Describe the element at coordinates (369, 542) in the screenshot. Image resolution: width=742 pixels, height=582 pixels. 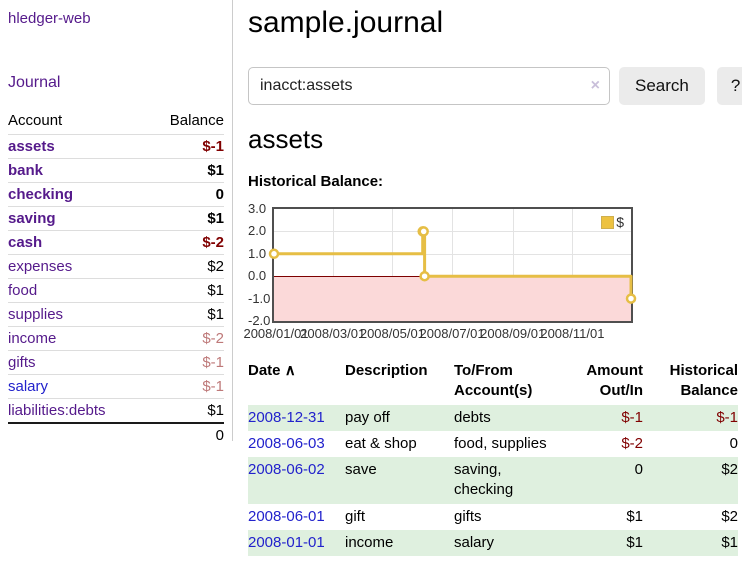
I see `transaction-description: income` at that location.